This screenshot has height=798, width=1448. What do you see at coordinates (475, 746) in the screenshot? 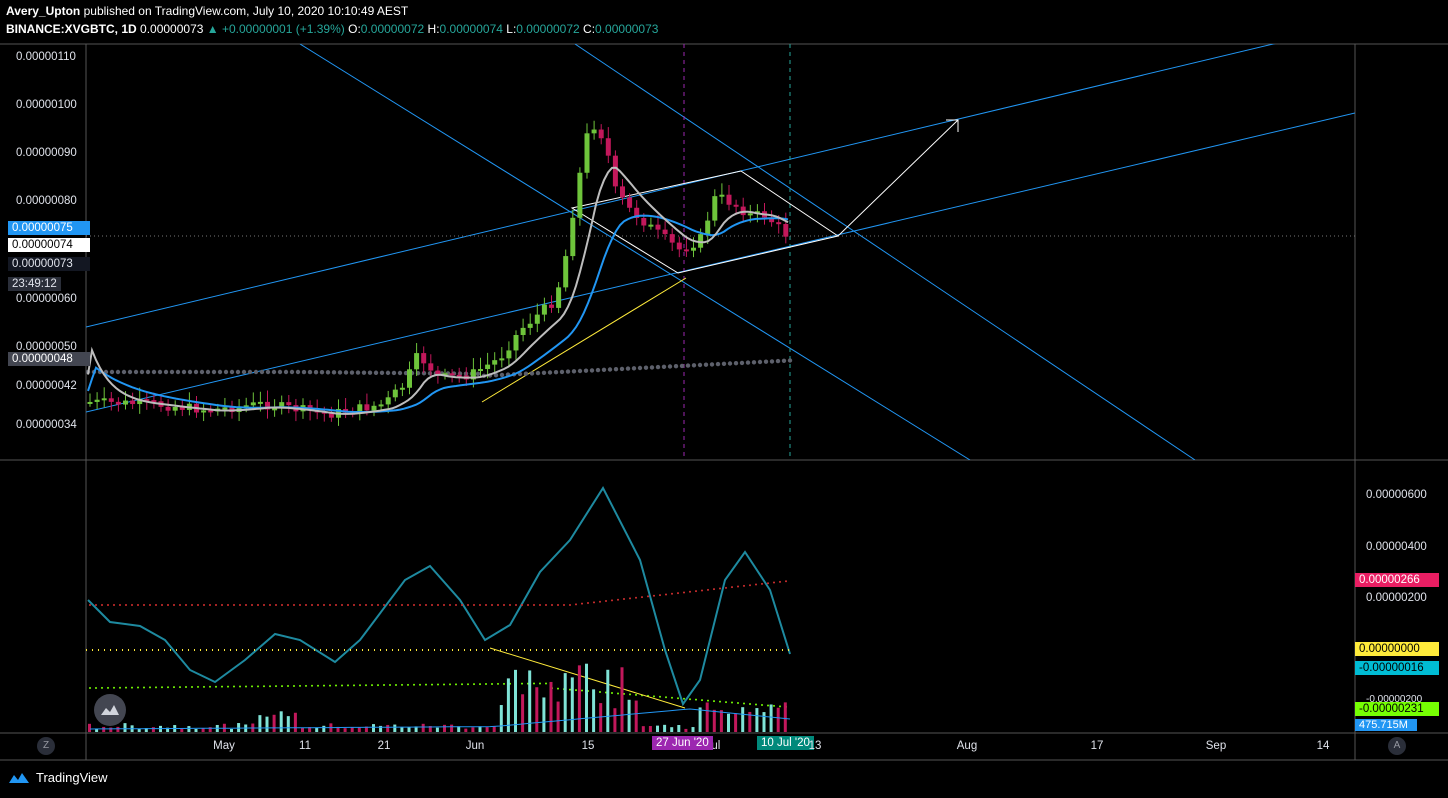
I see `time-label: Jun` at bounding box center [475, 746].